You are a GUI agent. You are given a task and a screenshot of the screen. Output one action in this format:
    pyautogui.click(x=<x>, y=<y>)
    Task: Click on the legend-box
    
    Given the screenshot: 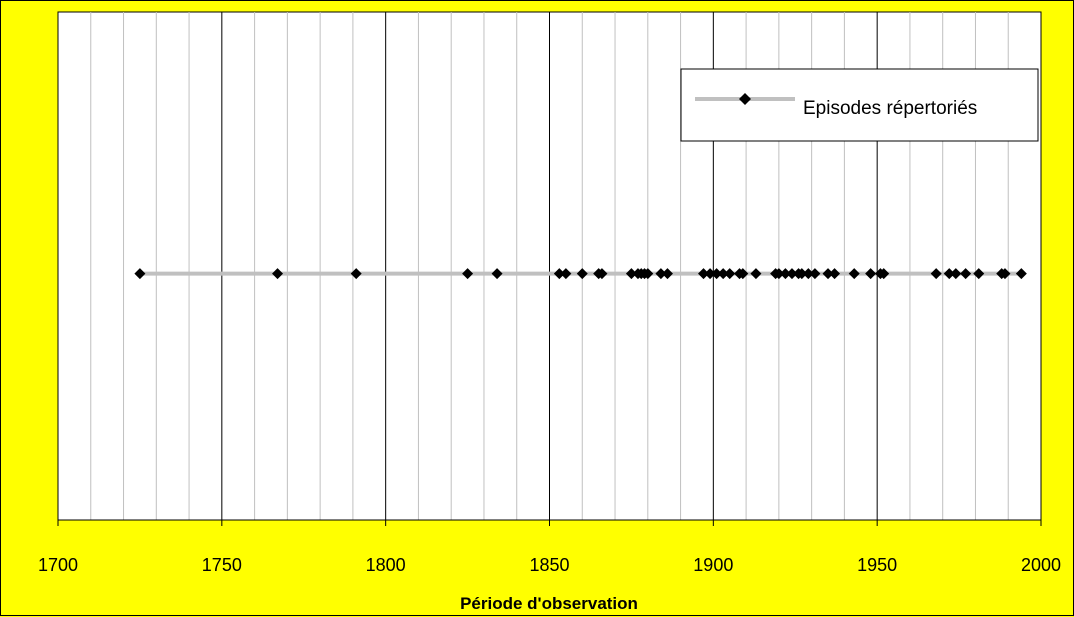 What is the action you would take?
    pyautogui.click(x=859, y=105)
    